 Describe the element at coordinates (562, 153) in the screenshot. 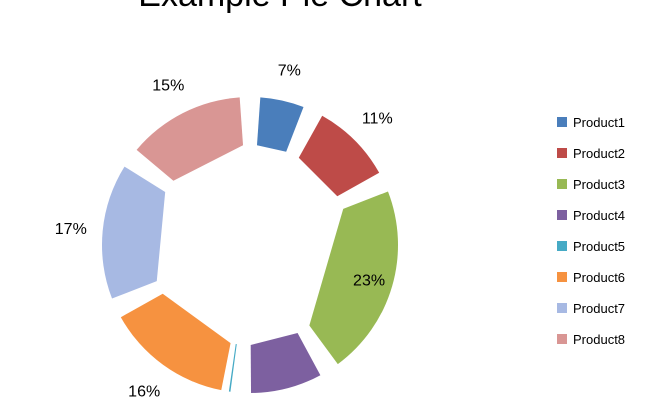

I see `legend-swatch-product2` at that location.